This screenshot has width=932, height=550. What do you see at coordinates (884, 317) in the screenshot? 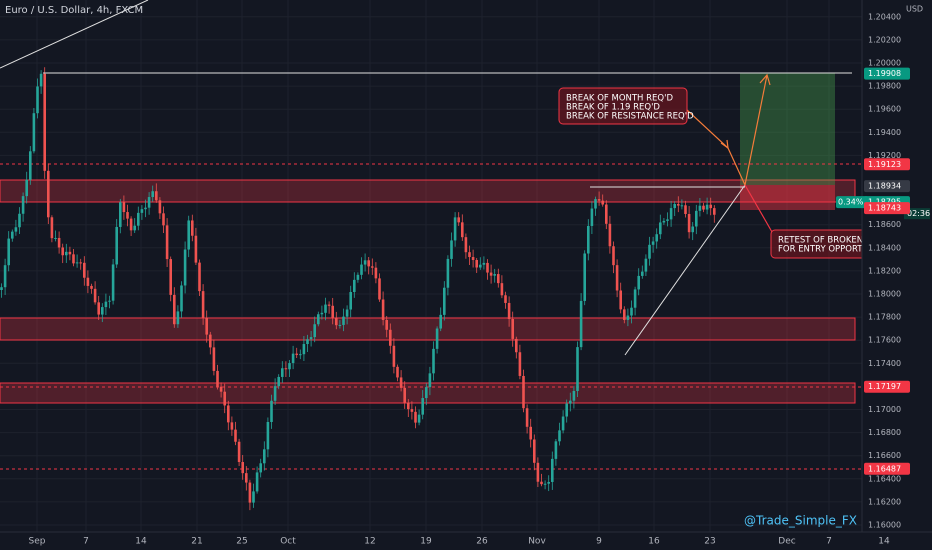
I see `price-label: 1.17800` at bounding box center [884, 317].